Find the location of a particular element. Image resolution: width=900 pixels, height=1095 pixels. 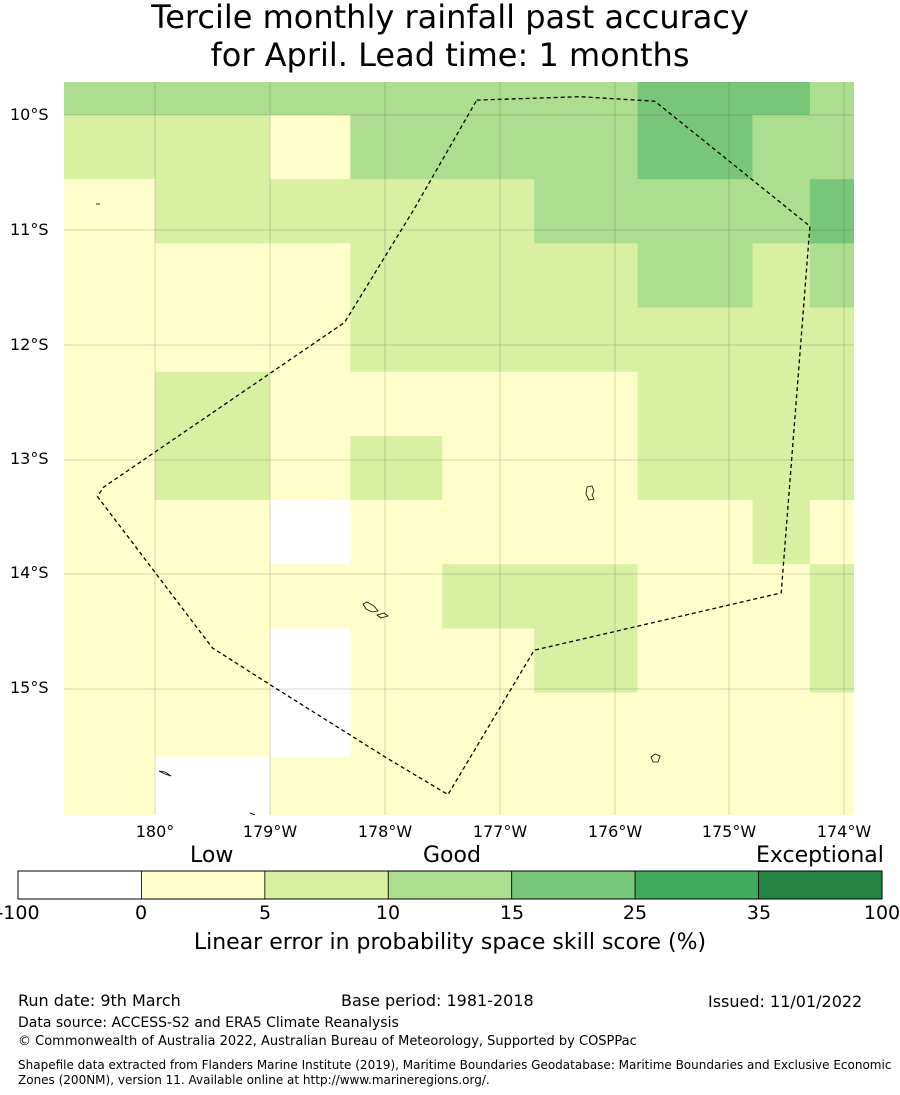

issued-date: Issued: 11/01/2022 is located at coordinates (785, 1001).